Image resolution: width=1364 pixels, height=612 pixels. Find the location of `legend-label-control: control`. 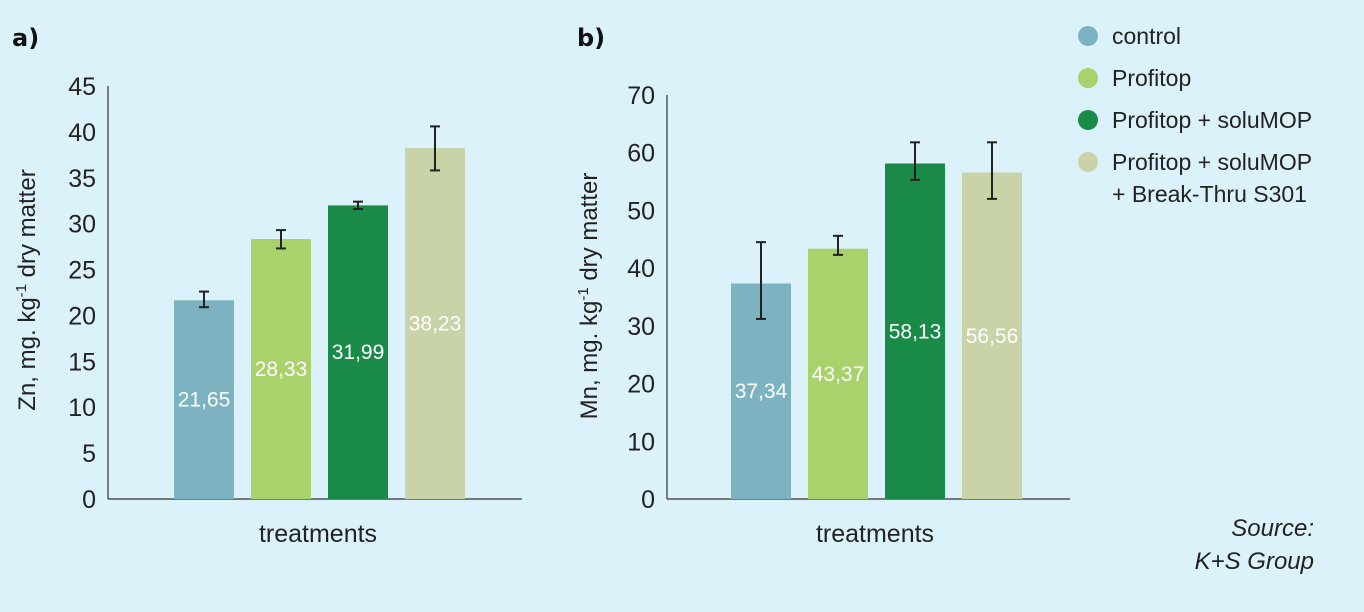

legend-label-control: control is located at coordinates (1147, 36).